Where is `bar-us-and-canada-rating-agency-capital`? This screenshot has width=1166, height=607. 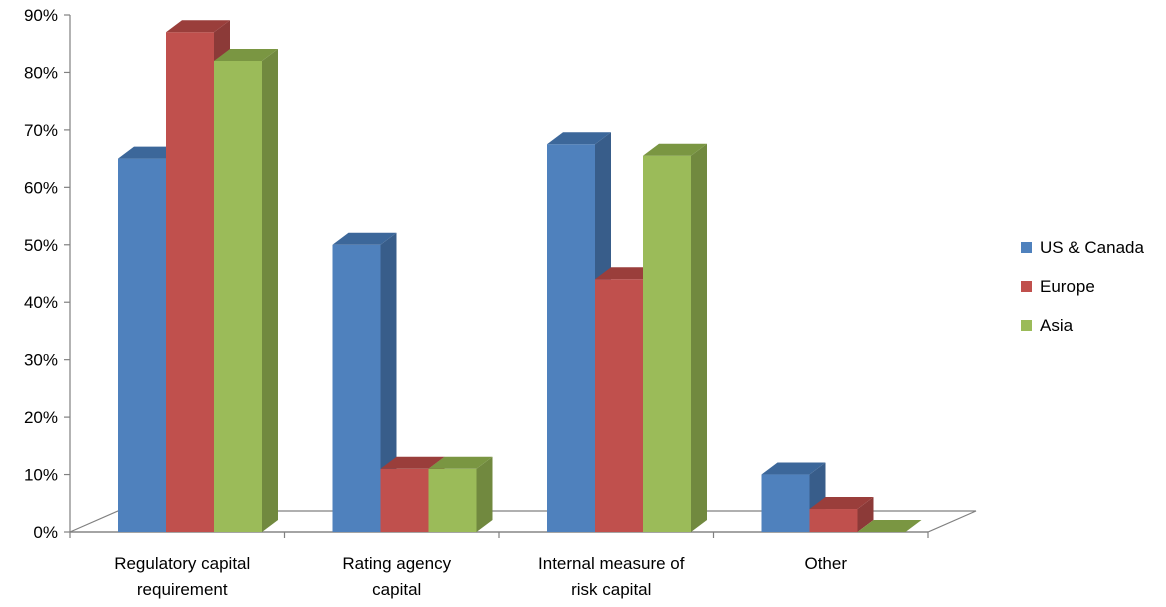
bar-us-and-canada-rating-agency-capital is located at coordinates (364, 382).